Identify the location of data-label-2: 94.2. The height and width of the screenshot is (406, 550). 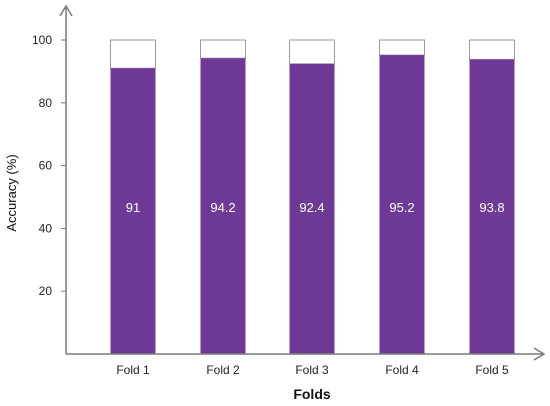
(222, 207).